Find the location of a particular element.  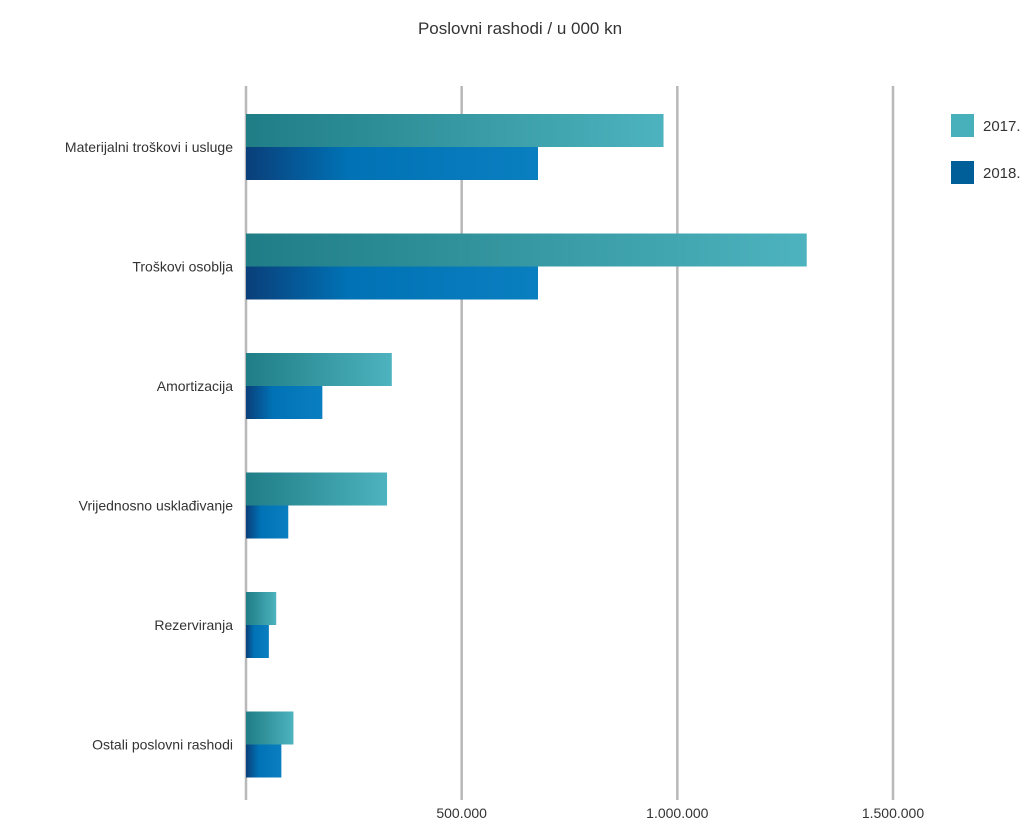

category-label-3: Vrijednosno usklađivanje is located at coordinates (156, 506).